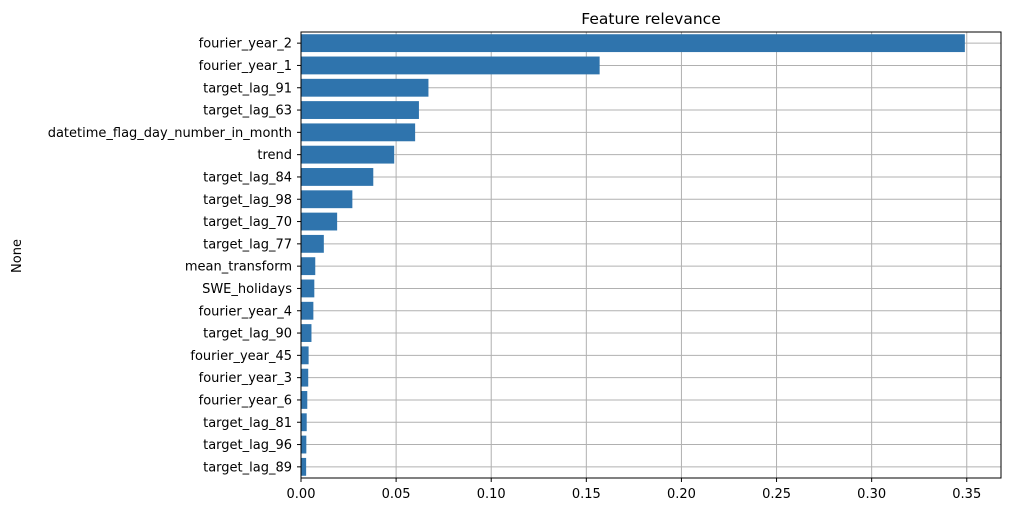  I want to click on y-tick-label: target_lag_96, so click(247, 445).